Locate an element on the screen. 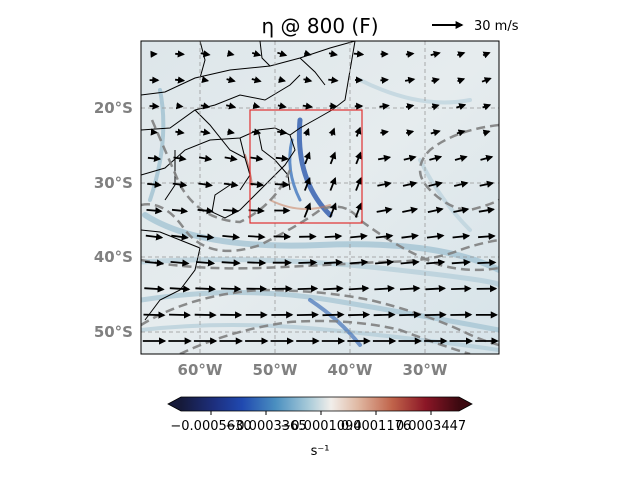 This screenshot has width=640, height=480. colorbar-unit-label: s⁻¹ is located at coordinates (320, 451).